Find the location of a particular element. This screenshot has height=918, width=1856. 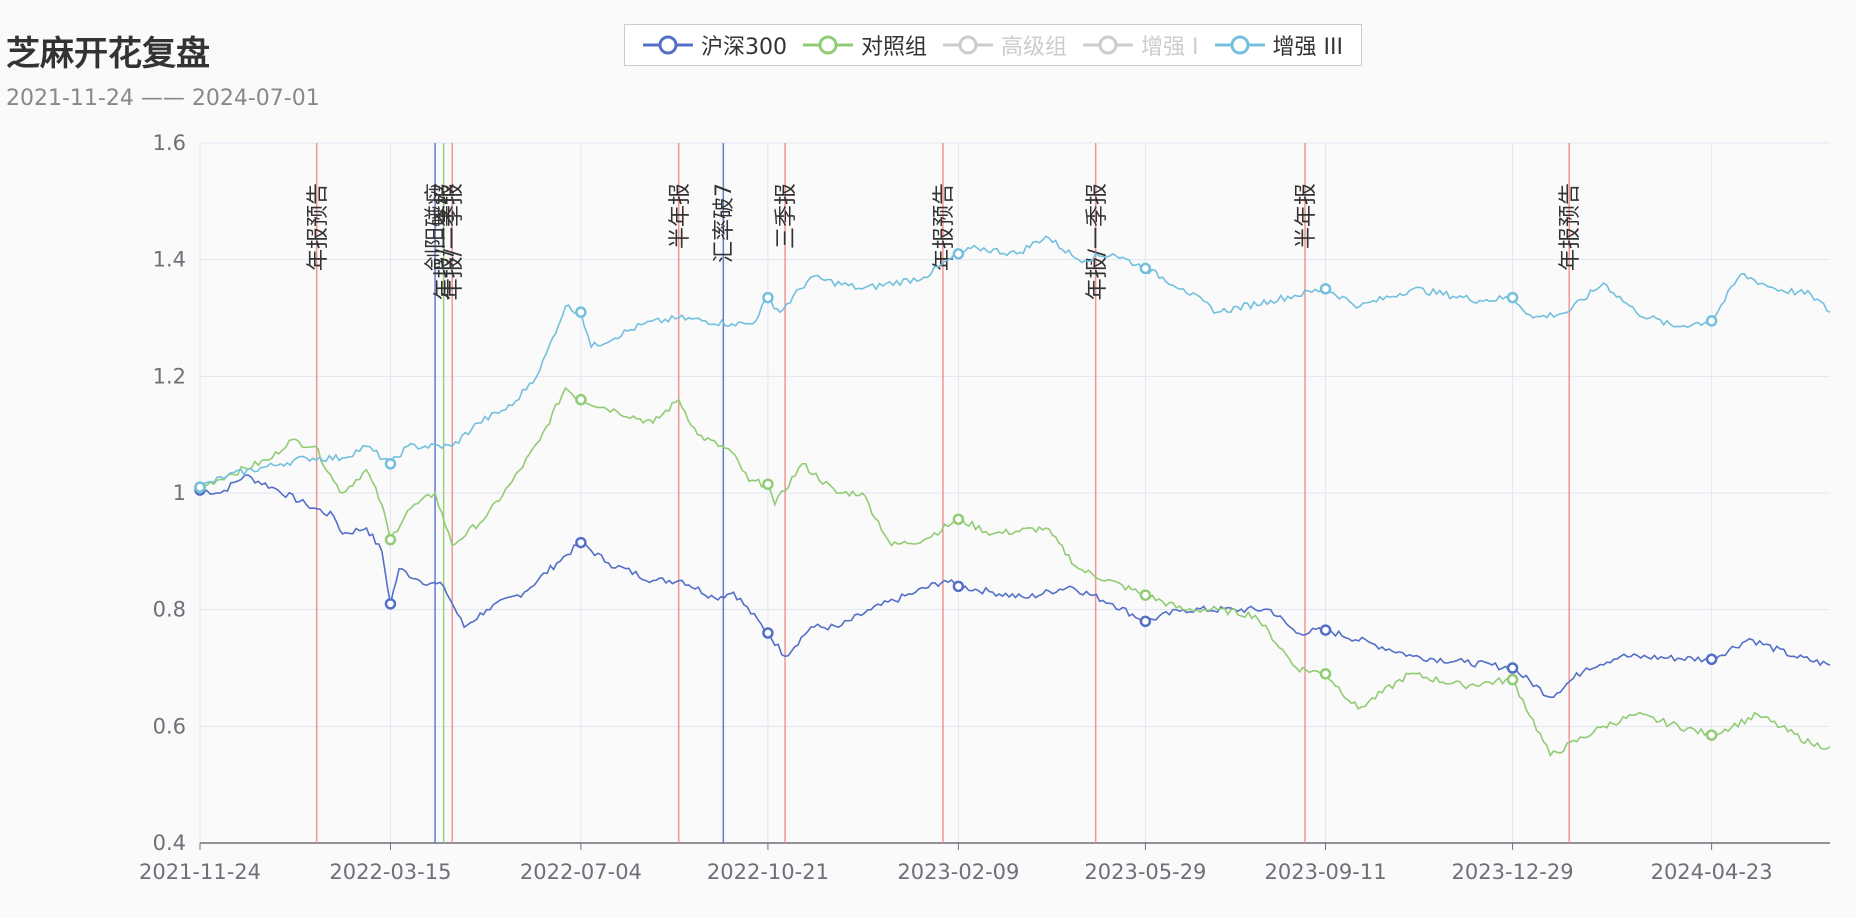

legend-control-icon is located at coordinates (828, 45).